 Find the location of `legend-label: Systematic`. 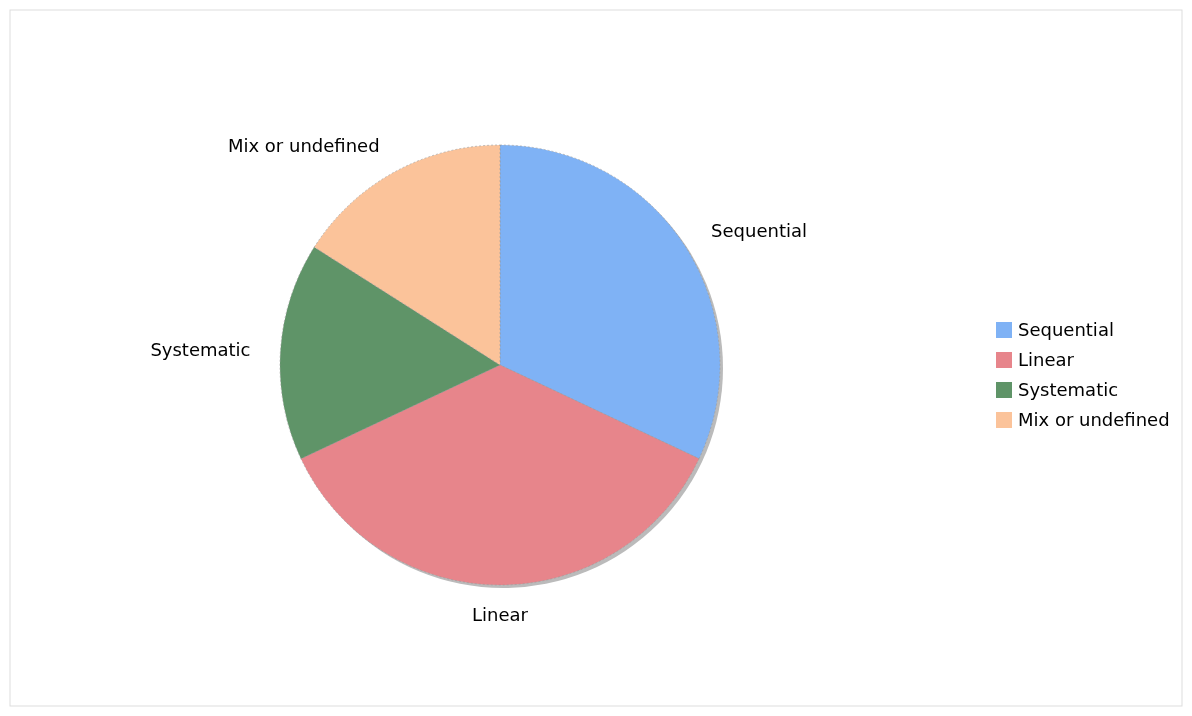

legend-label: Systematic is located at coordinates (1068, 390).